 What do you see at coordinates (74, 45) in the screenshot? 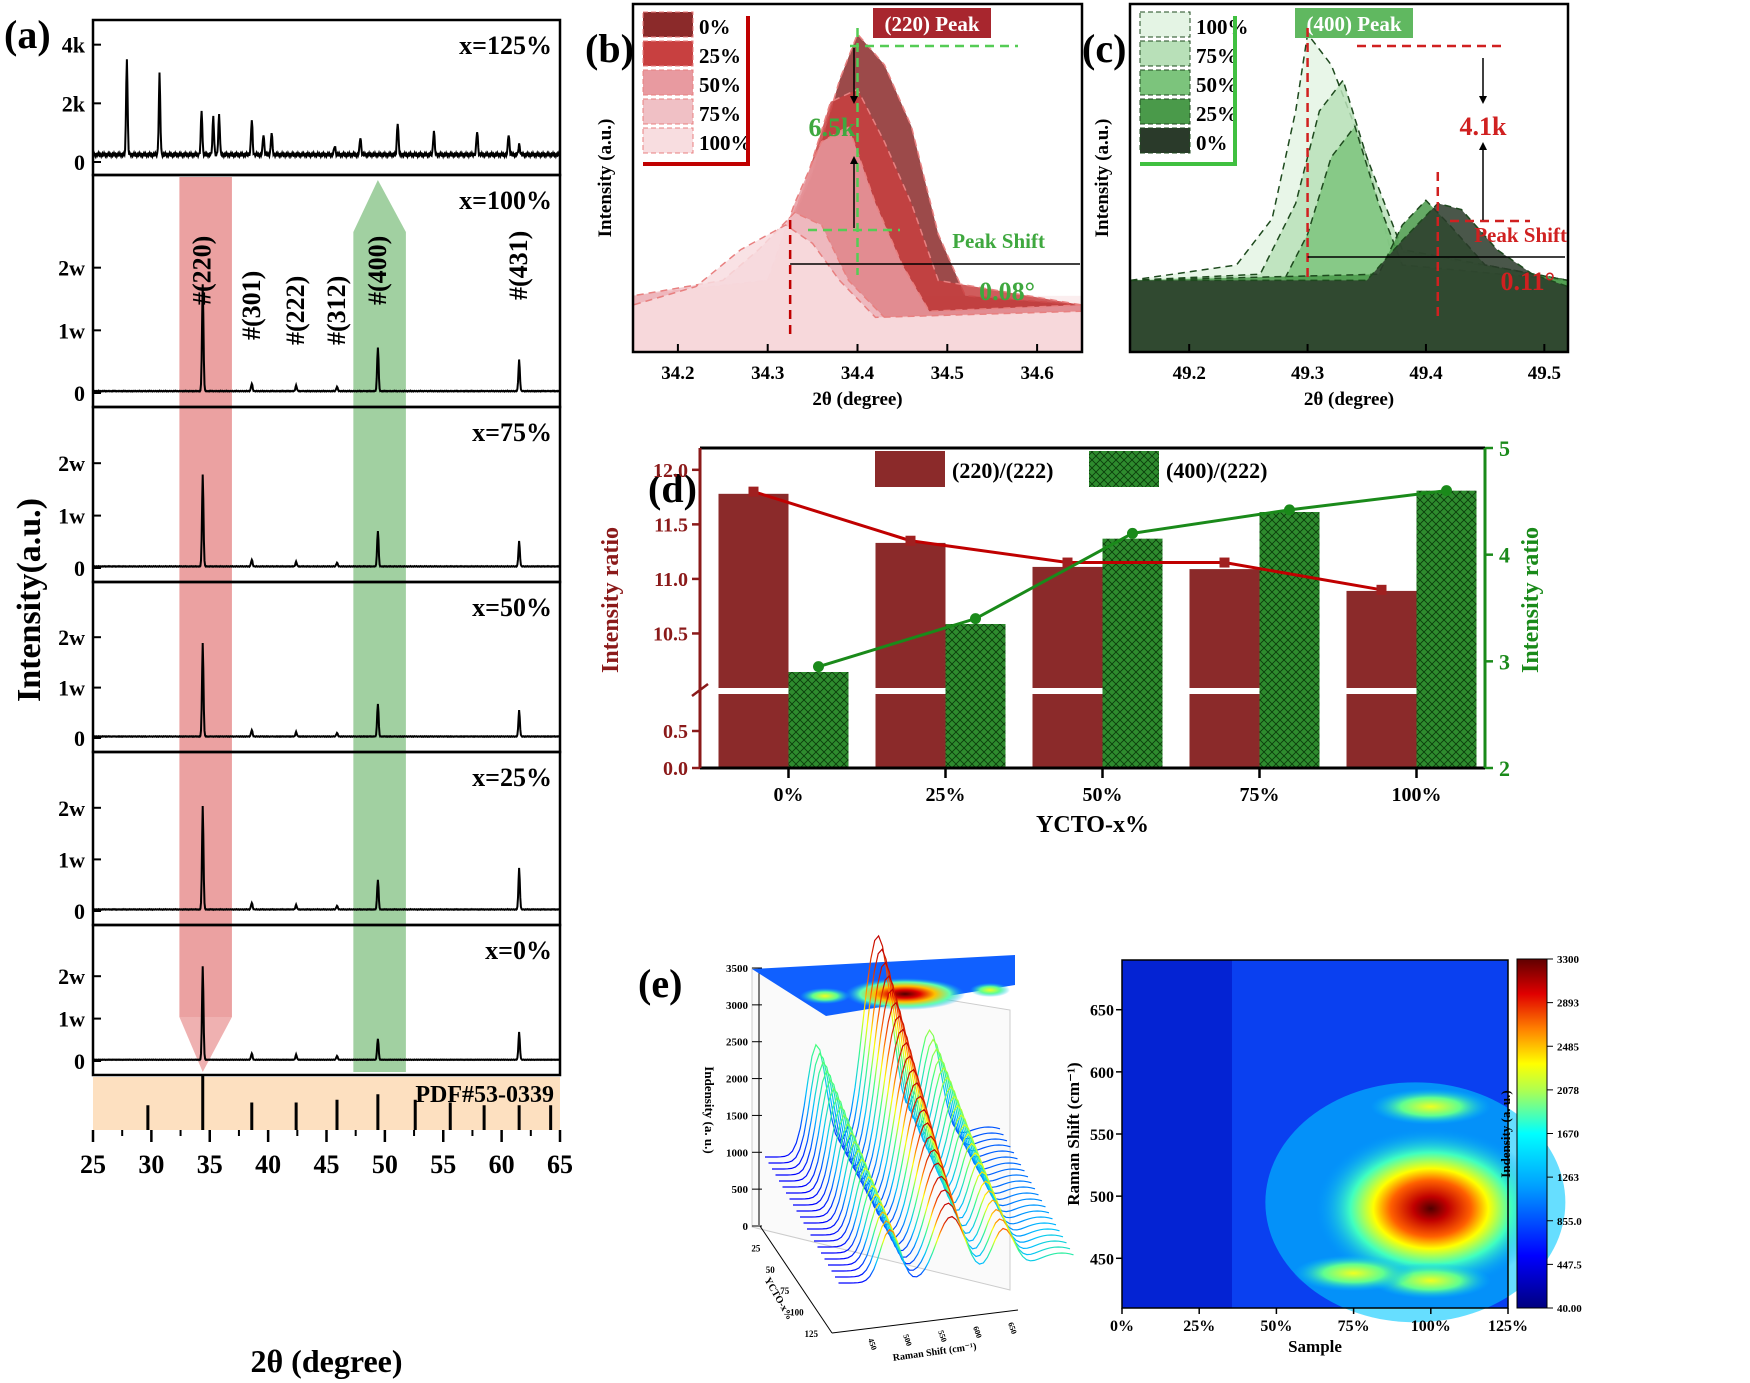
I see `y-tick-label: 4k` at bounding box center [74, 45].